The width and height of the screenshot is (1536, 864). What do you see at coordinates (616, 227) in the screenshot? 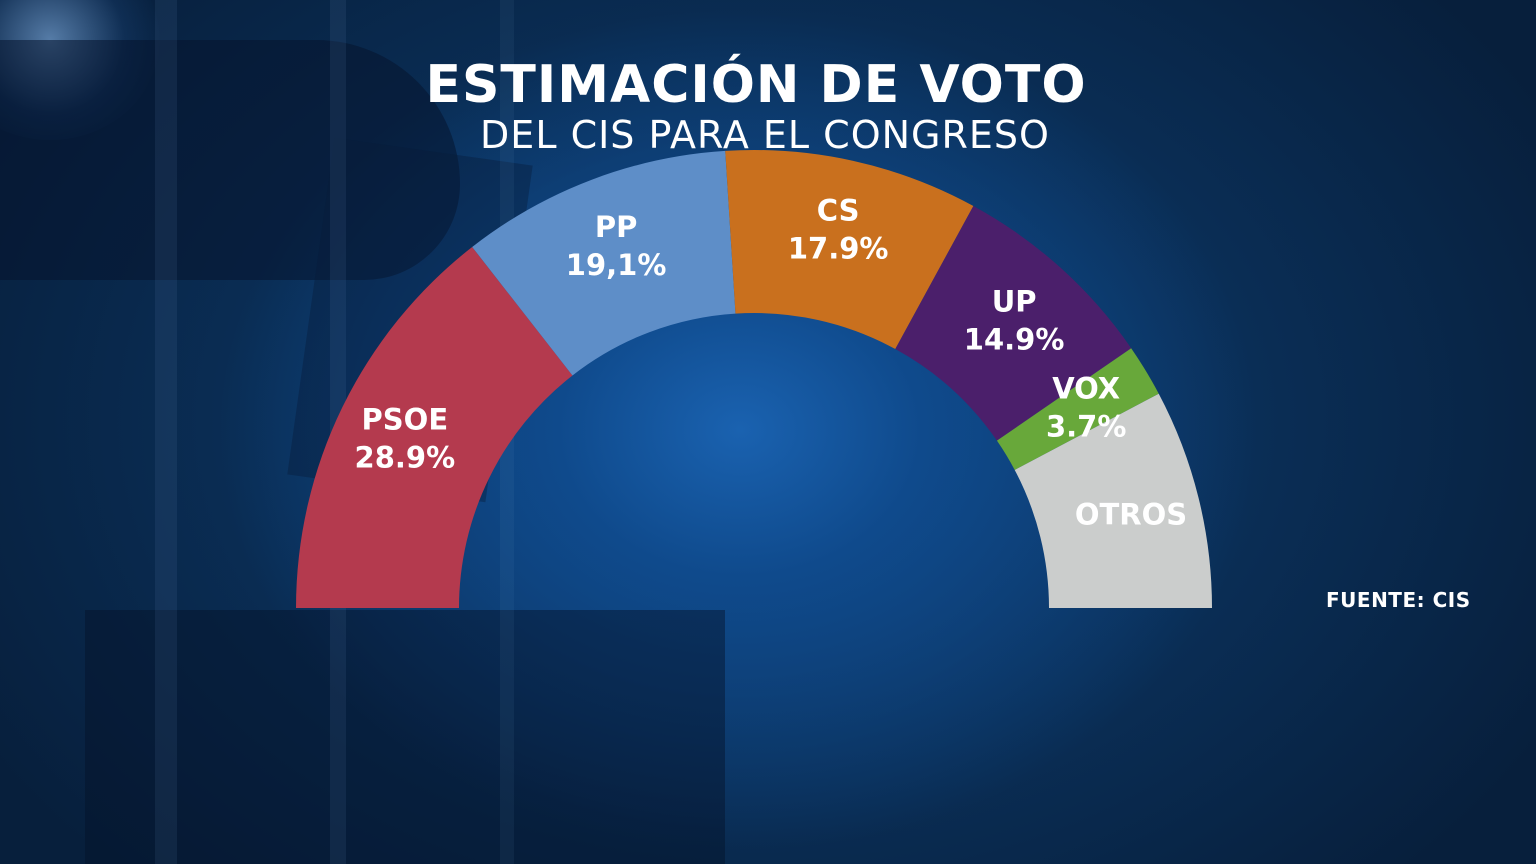
I see `segment-label-pp: PP` at bounding box center [616, 227].